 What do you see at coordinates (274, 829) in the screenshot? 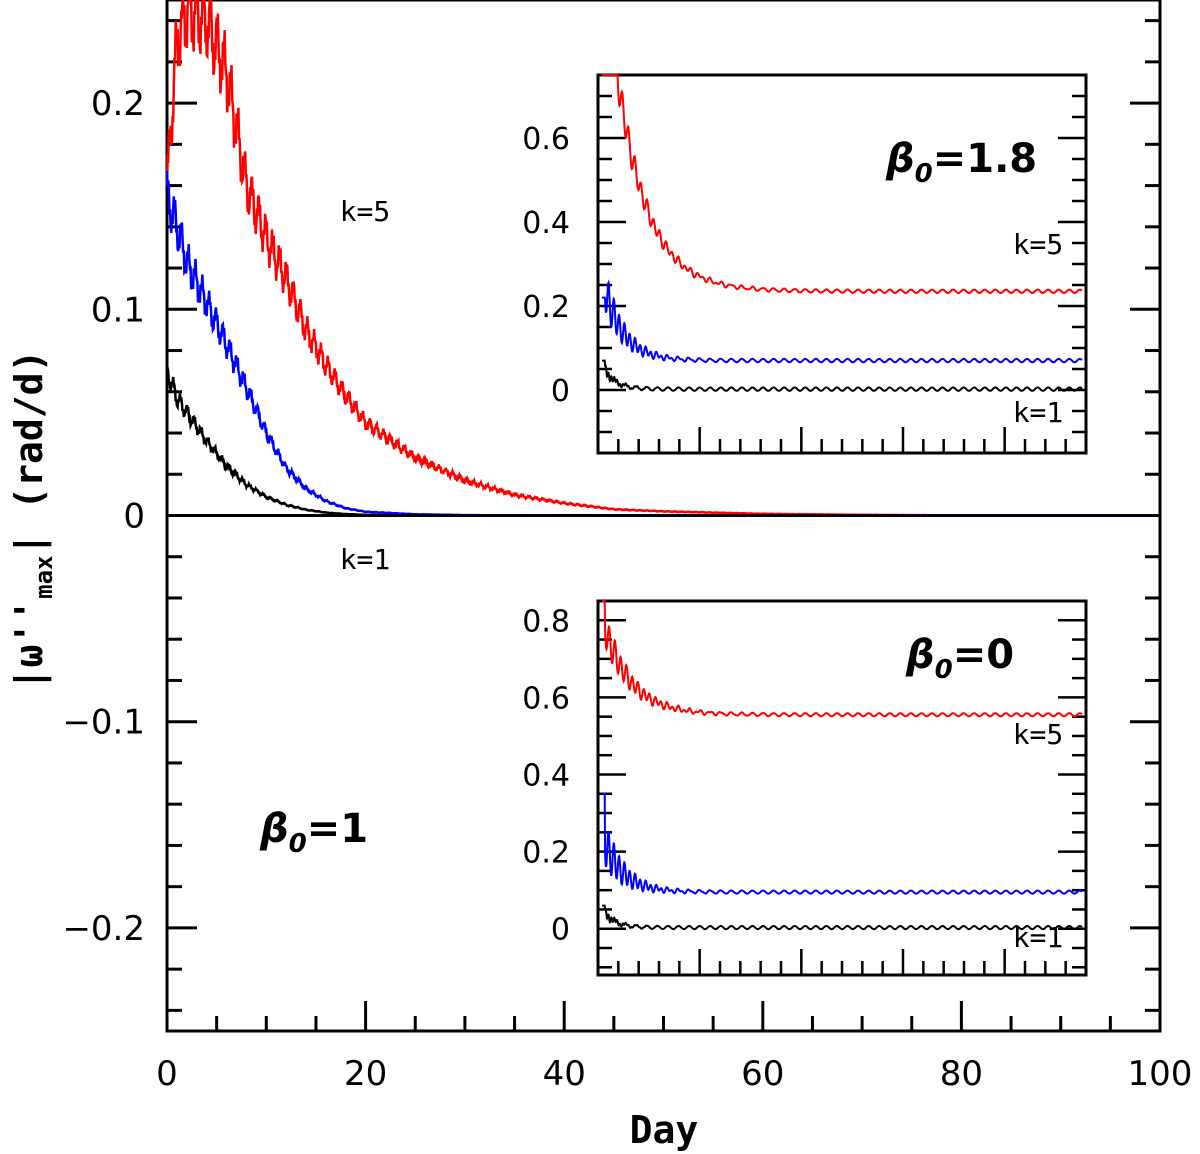
I see `main-beta-symbol: β` at bounding box center [274, 829].